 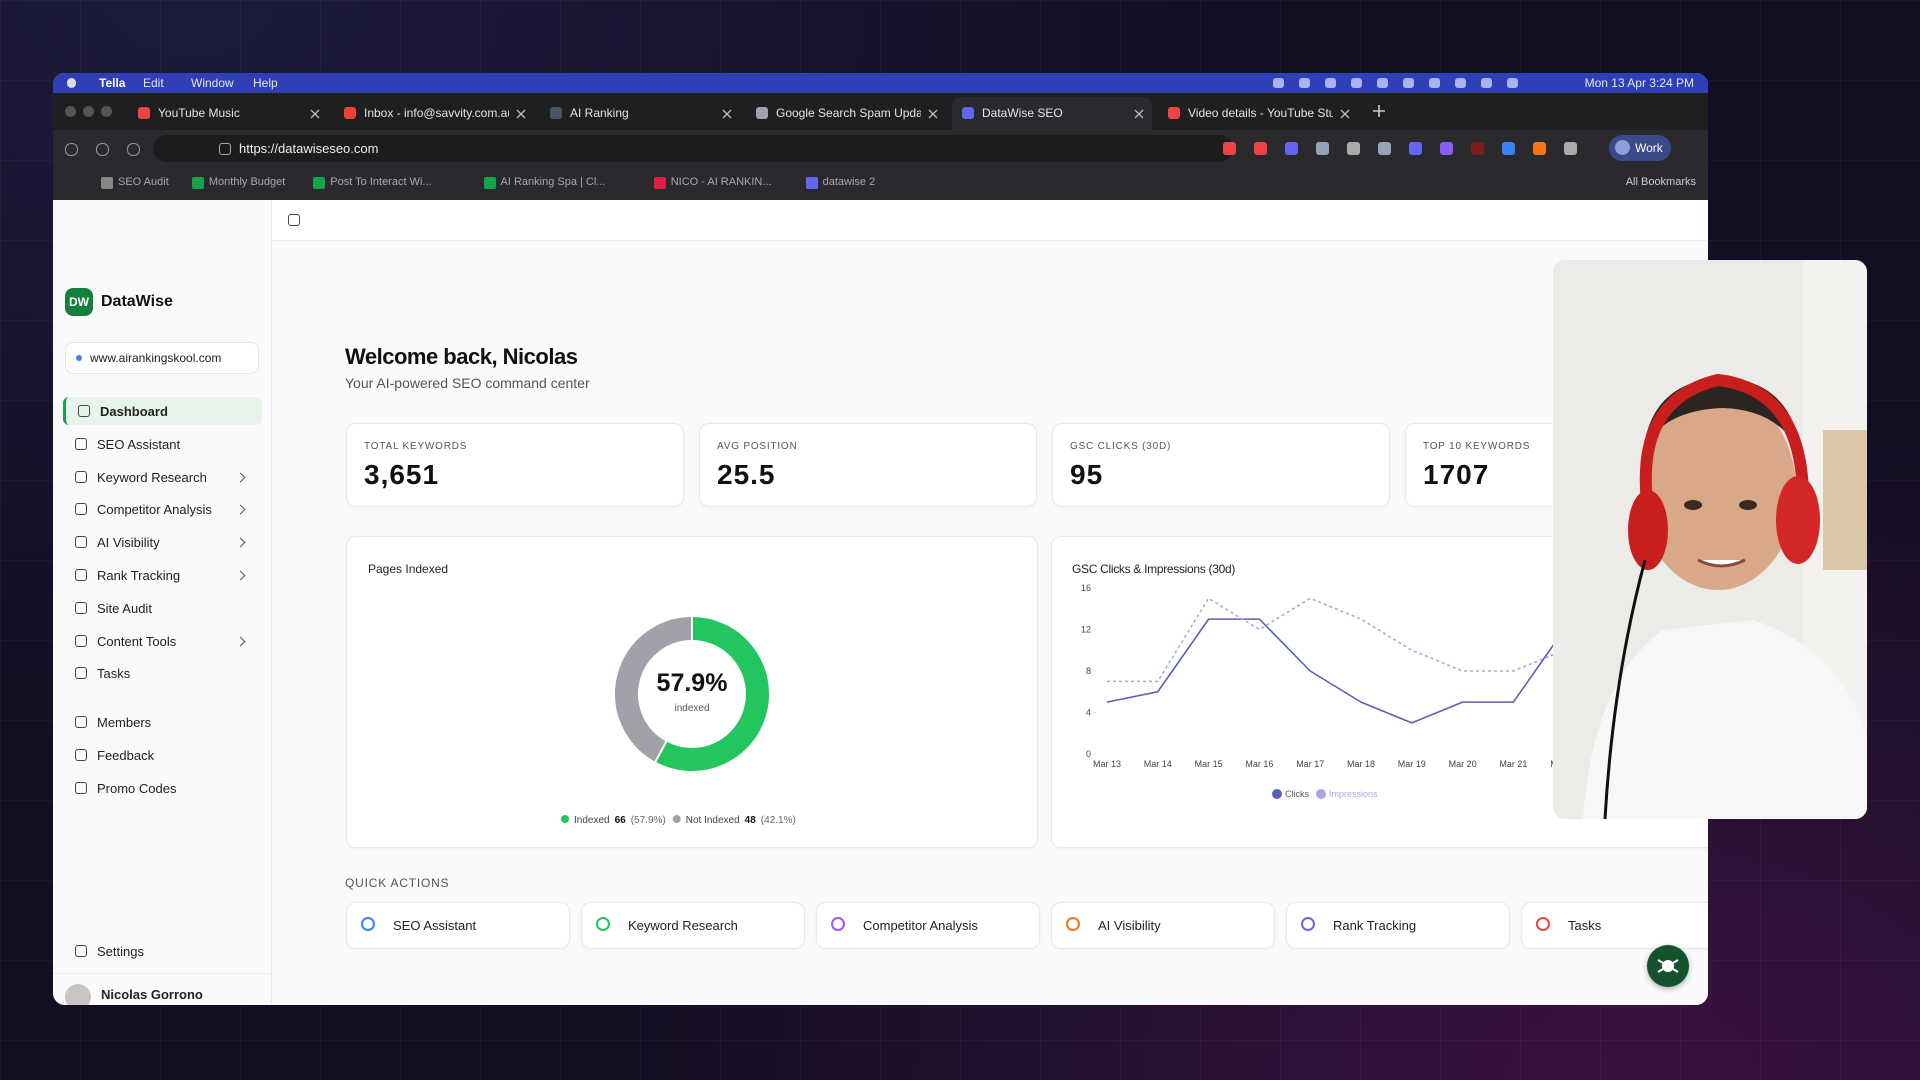 What do you see at coordinates (640, 113) in the screenshot?
I see `tab: AI Ranking` at bounding box center [640, 113].